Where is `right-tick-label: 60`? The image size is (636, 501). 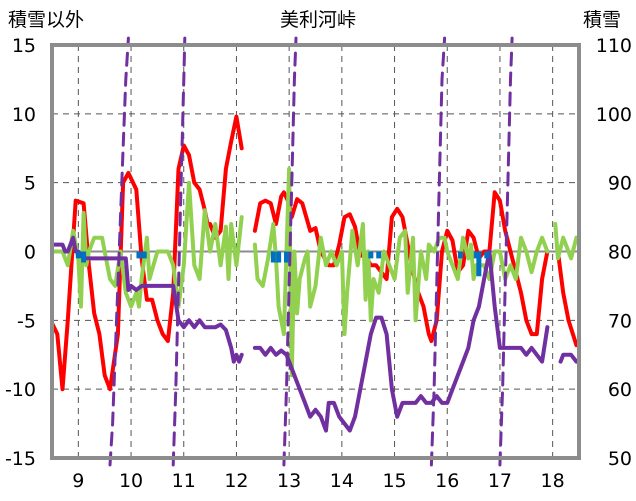
right-tick-label: 60 is located at coordinates (620, 390).